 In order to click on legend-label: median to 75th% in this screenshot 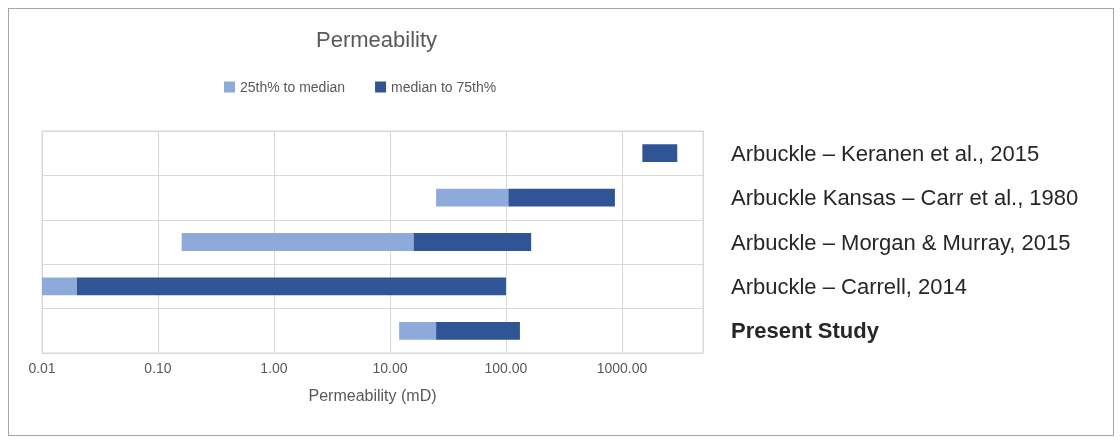, I will do `click(444, 87)`.